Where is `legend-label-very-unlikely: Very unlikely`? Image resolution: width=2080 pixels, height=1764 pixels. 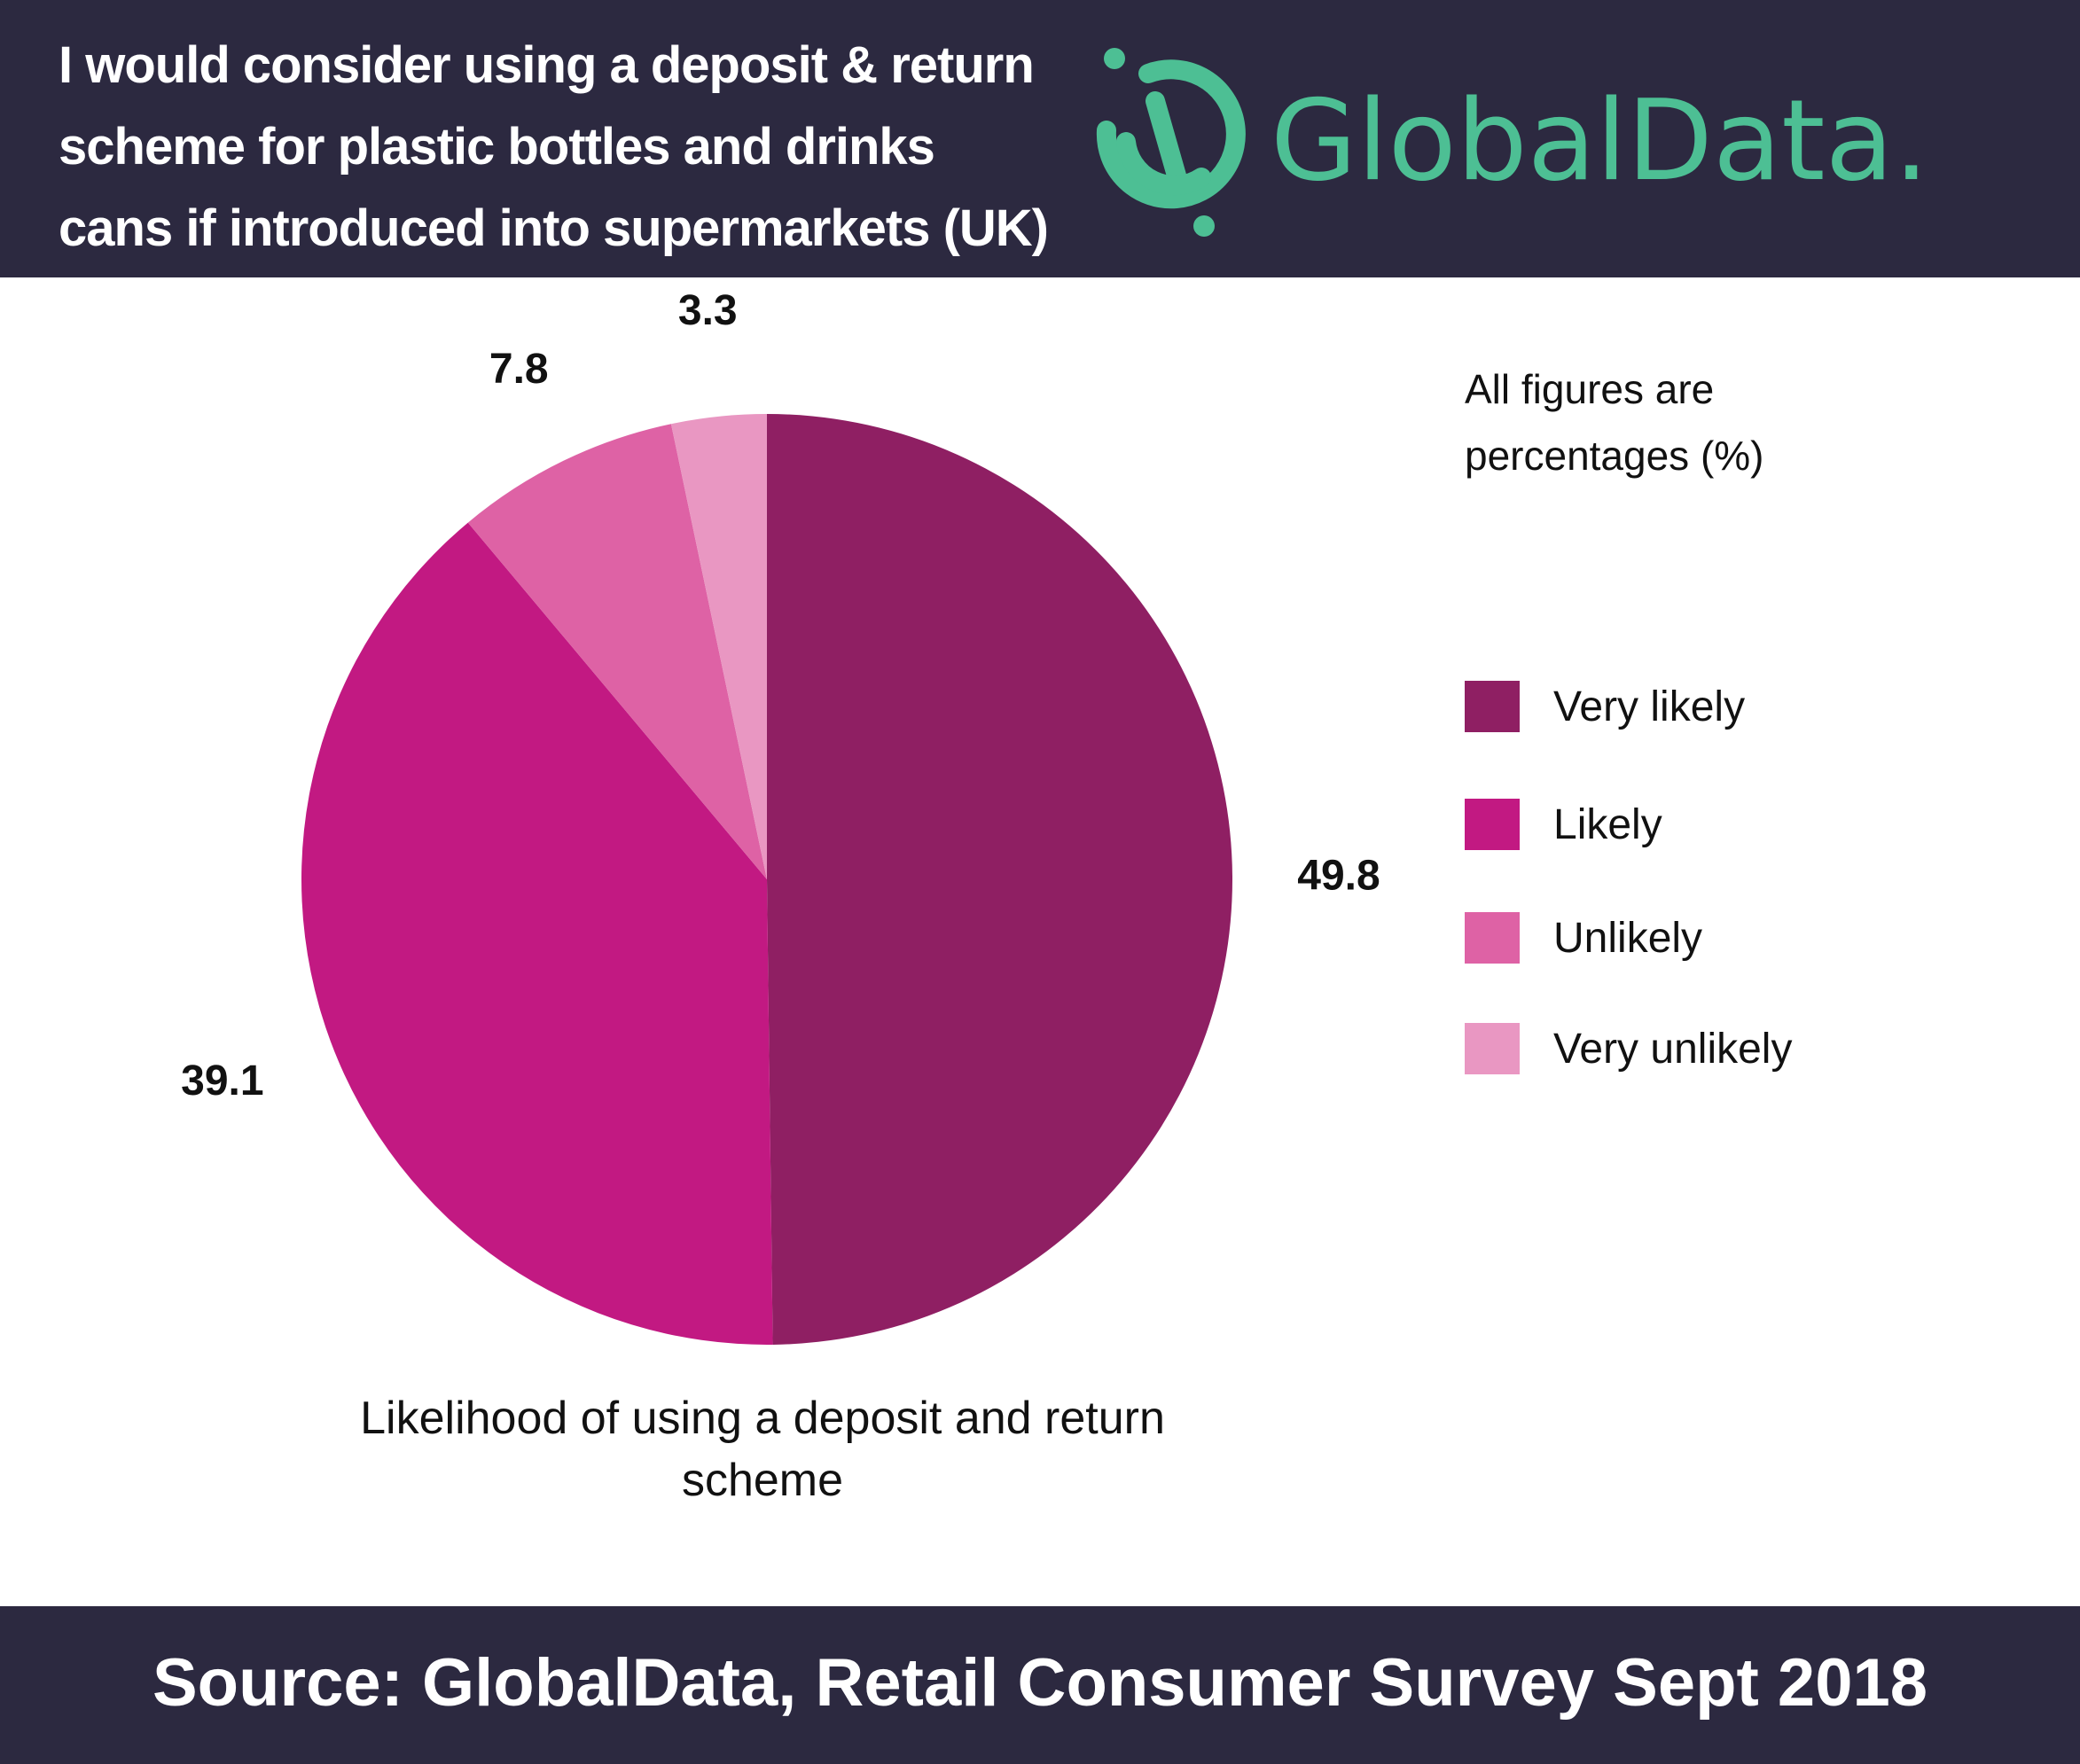
legend-label-very-unlikely: Very unlikely is located at coordinates (1673, 1049).